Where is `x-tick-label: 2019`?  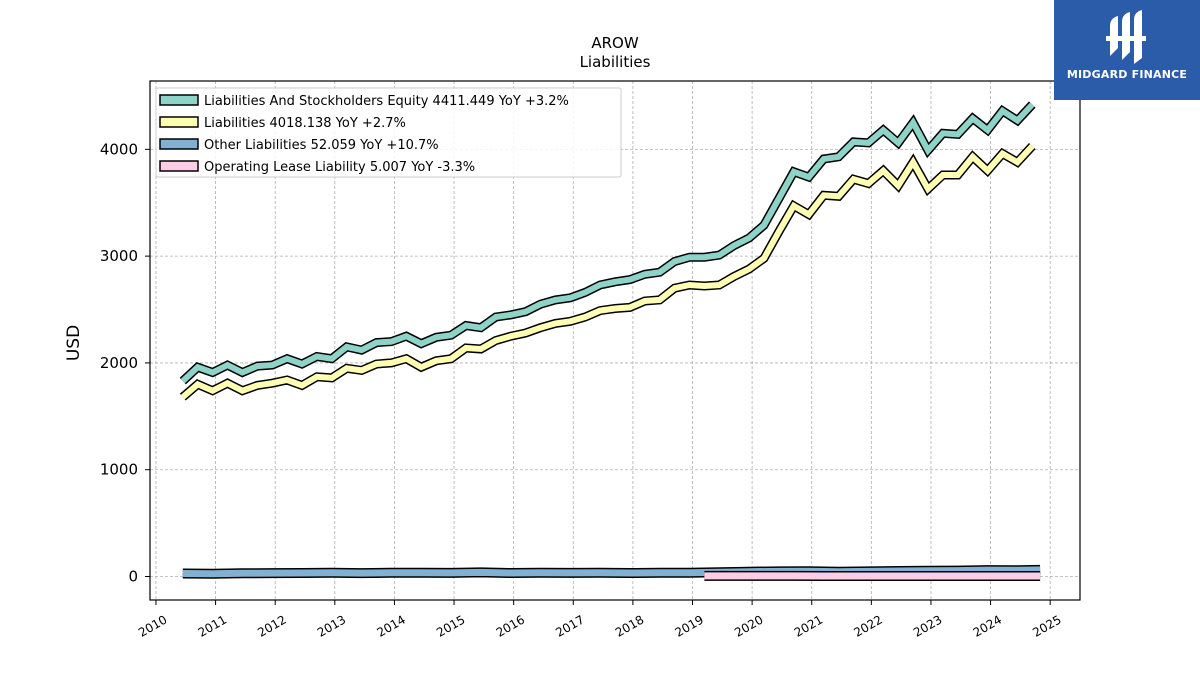
x-tick-label: 2019 is located at coordinates (689, 625).